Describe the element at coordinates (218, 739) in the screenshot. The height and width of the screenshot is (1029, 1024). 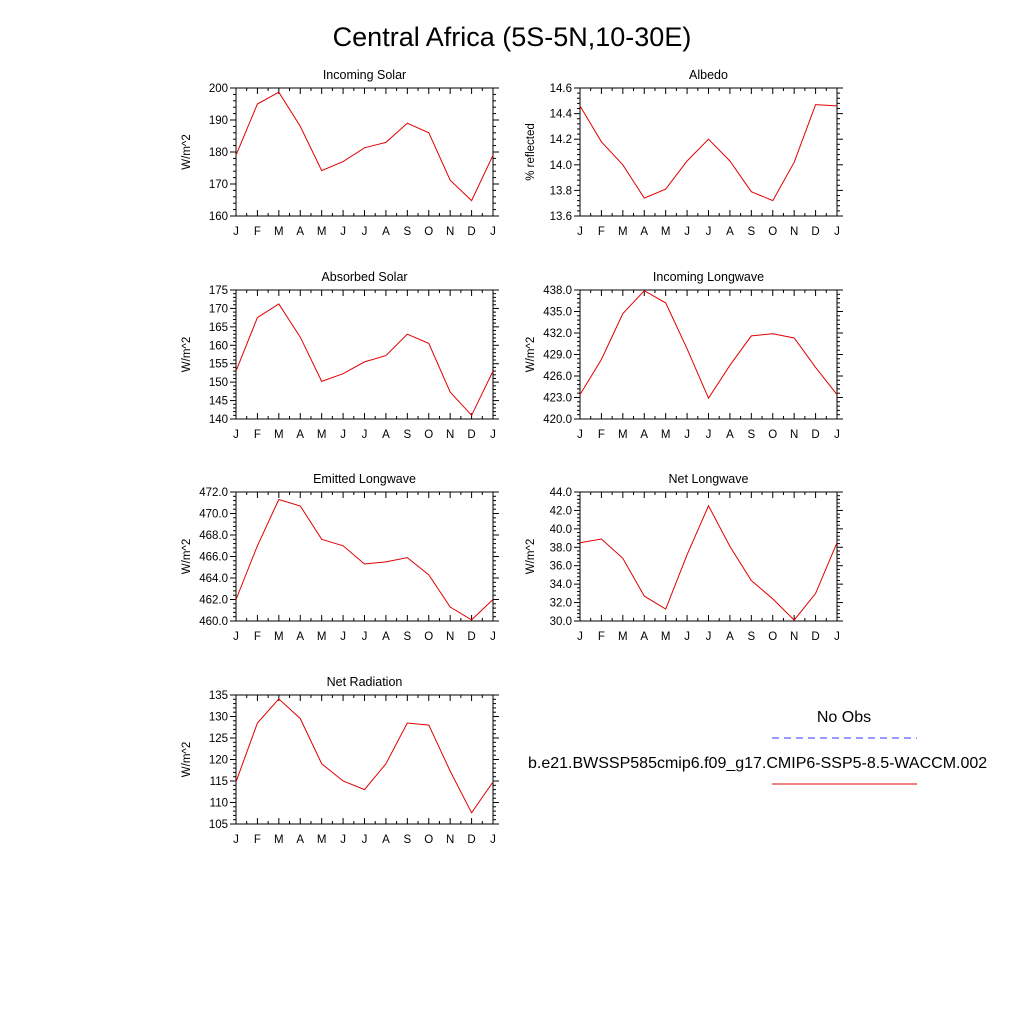
I see `y-tick-label: 125` at that location.